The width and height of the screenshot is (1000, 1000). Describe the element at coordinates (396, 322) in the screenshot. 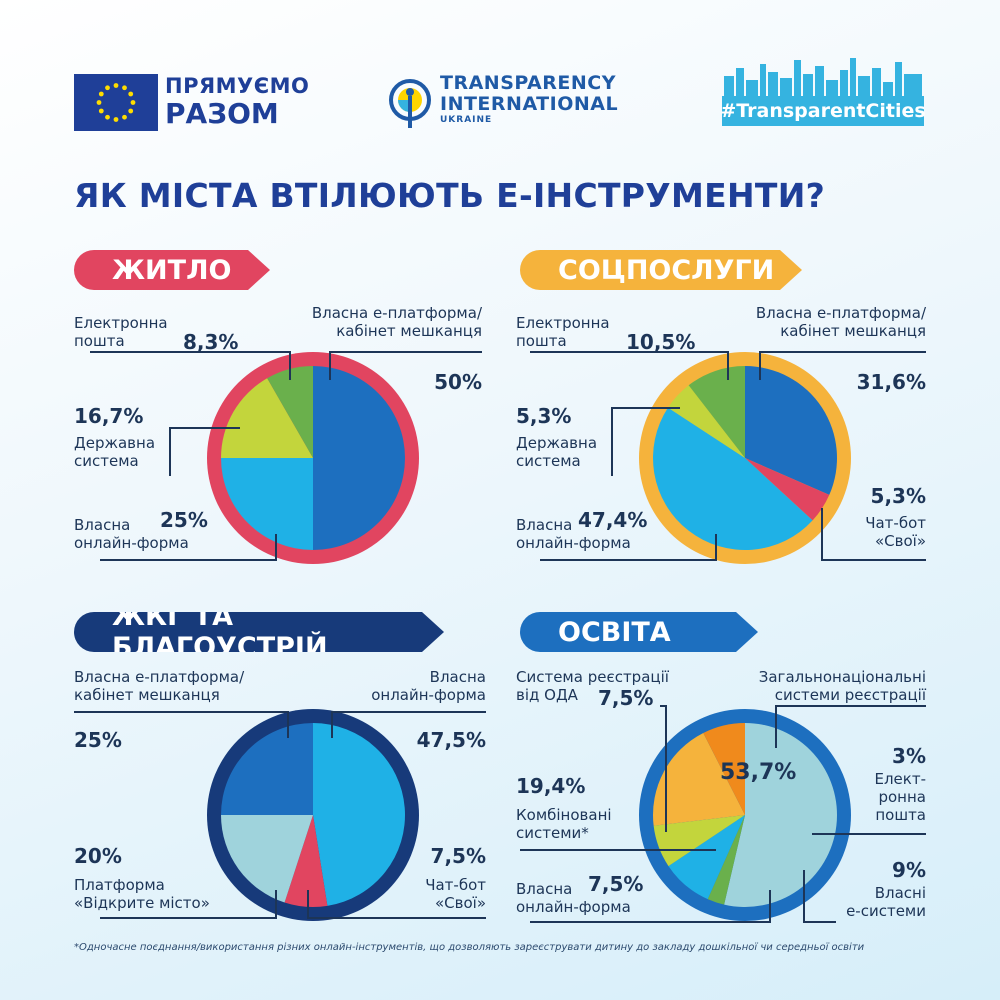

I see `housing-label-platform: Власна е-платформа/кабінет мешканця` at that location.